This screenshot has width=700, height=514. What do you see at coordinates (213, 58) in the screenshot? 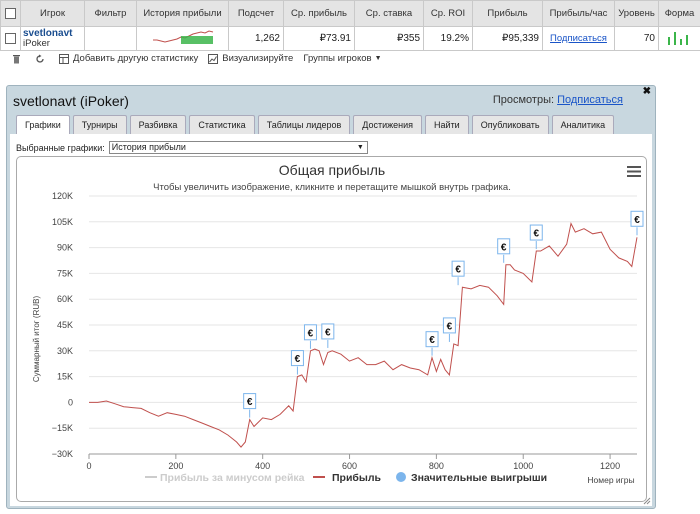
I see `chart-icon` at bounding box center [213, 58].